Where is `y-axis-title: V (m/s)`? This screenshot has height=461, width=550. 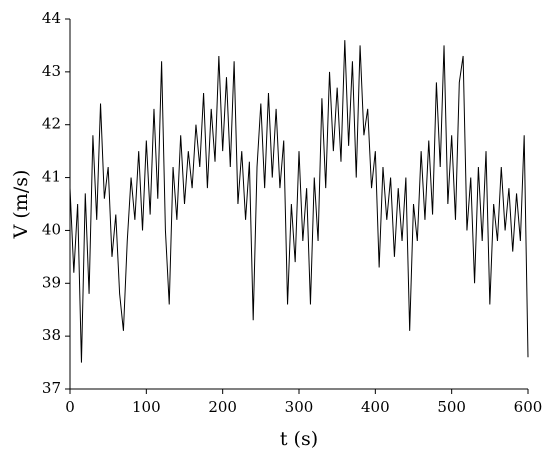
y-axis-title: V (m/s) is located at coordinates (21, 205).